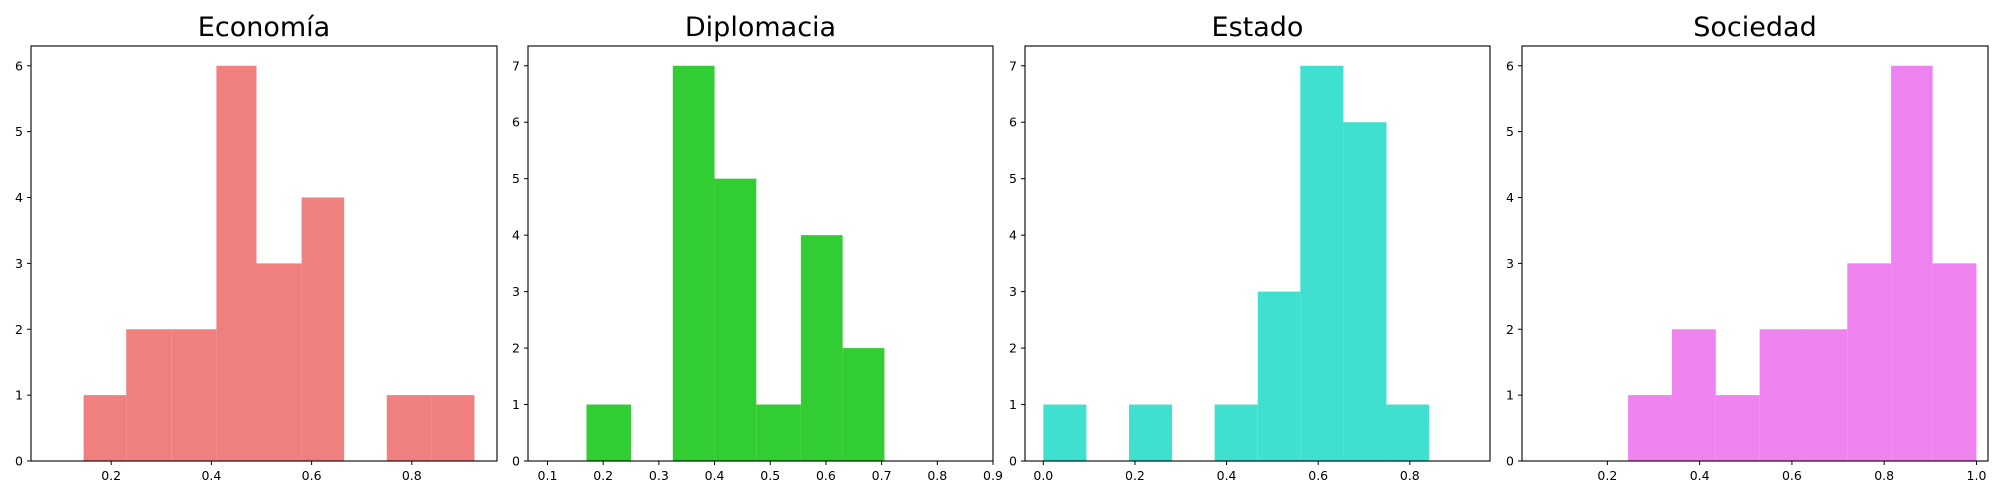  Describe the element at coordinates (264, 27) in the screenshot. I see `panel-title: Economía` at that location.